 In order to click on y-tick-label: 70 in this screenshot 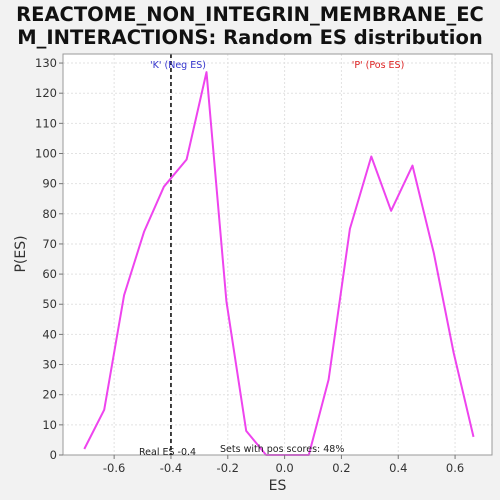, I will do `click(49, 244)`.